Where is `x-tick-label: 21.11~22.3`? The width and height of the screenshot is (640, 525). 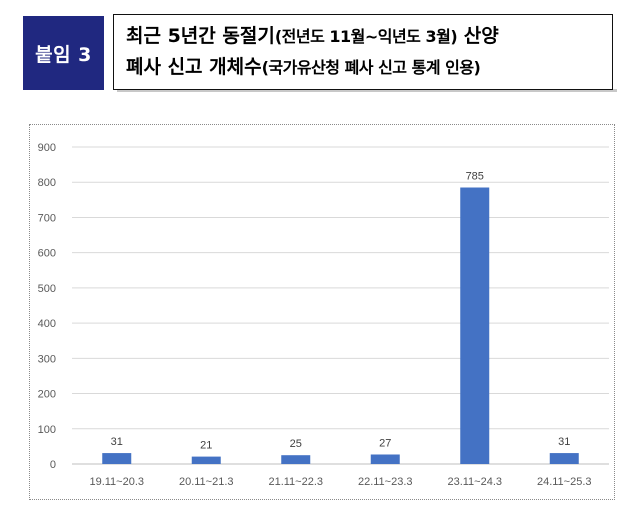
x-tick-label: 21.11~22.3 is located at coordinates (295, 482).